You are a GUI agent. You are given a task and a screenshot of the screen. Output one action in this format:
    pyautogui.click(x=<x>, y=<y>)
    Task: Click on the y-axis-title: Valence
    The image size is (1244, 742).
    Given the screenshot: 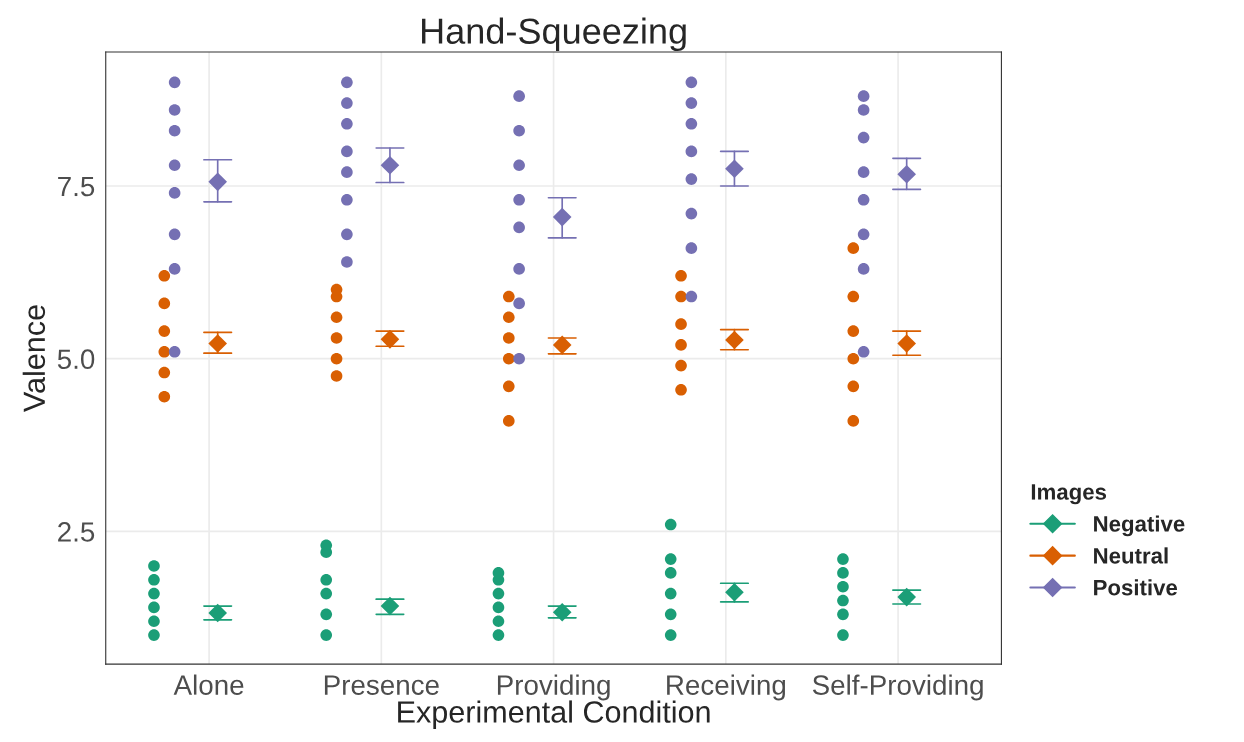 What is the action you would take?
    pyautogui.click(x=34, y=358)
    